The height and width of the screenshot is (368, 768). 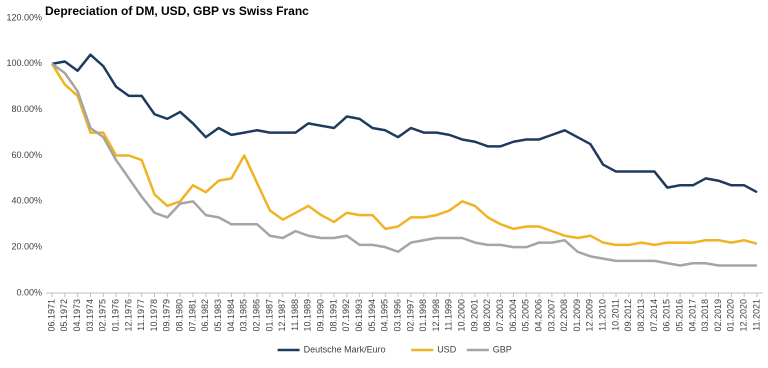 I want to click on x-tick-label: 12.2020, so click(x=744, y=315).